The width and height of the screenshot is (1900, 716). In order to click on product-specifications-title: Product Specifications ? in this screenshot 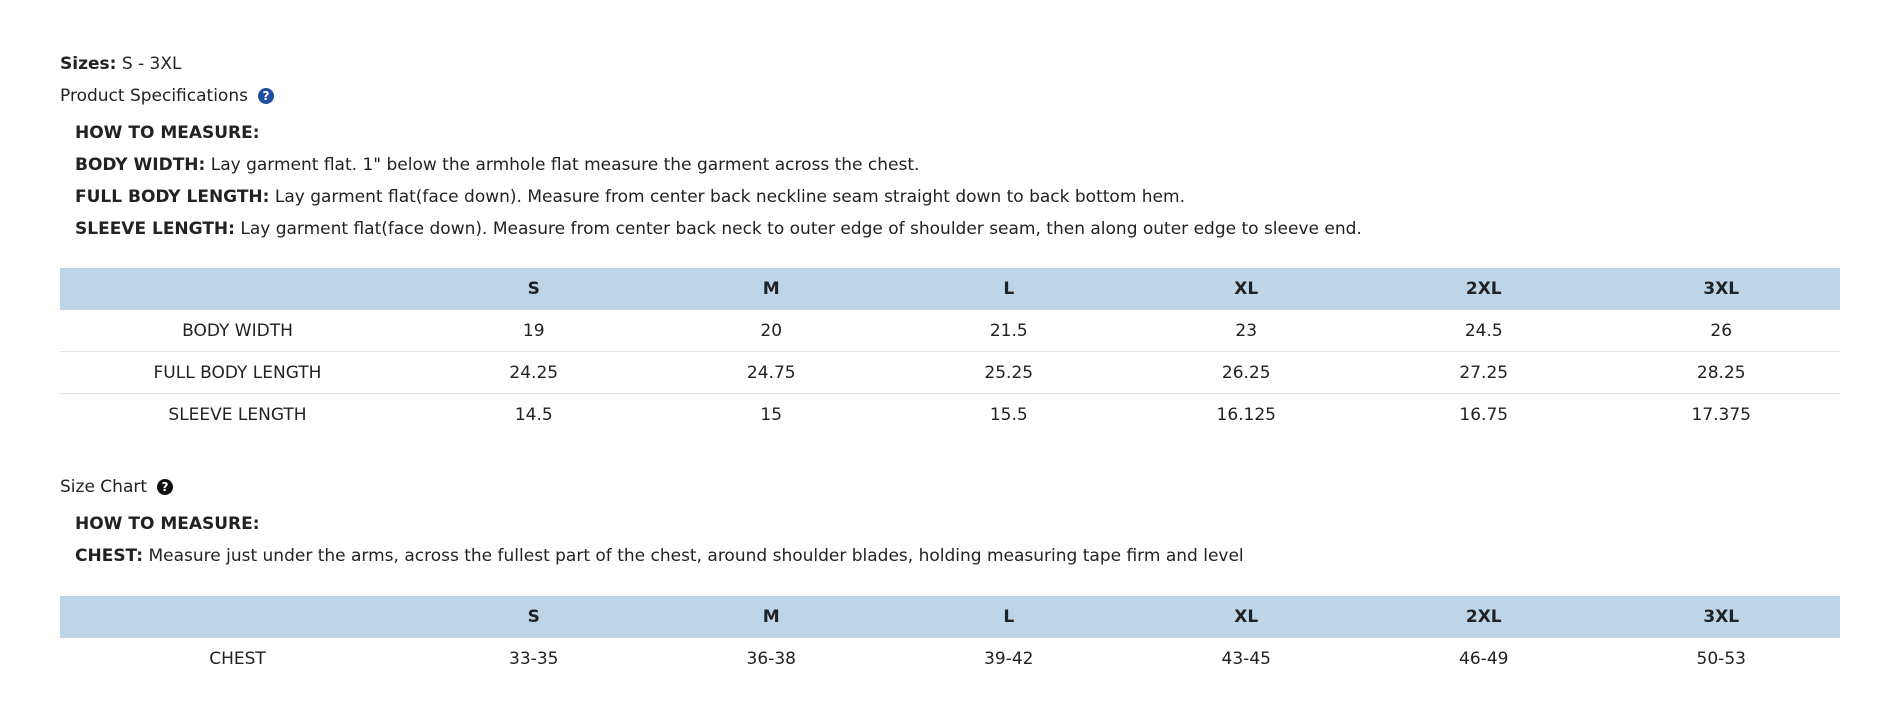, I will do `click(167, 96)`.